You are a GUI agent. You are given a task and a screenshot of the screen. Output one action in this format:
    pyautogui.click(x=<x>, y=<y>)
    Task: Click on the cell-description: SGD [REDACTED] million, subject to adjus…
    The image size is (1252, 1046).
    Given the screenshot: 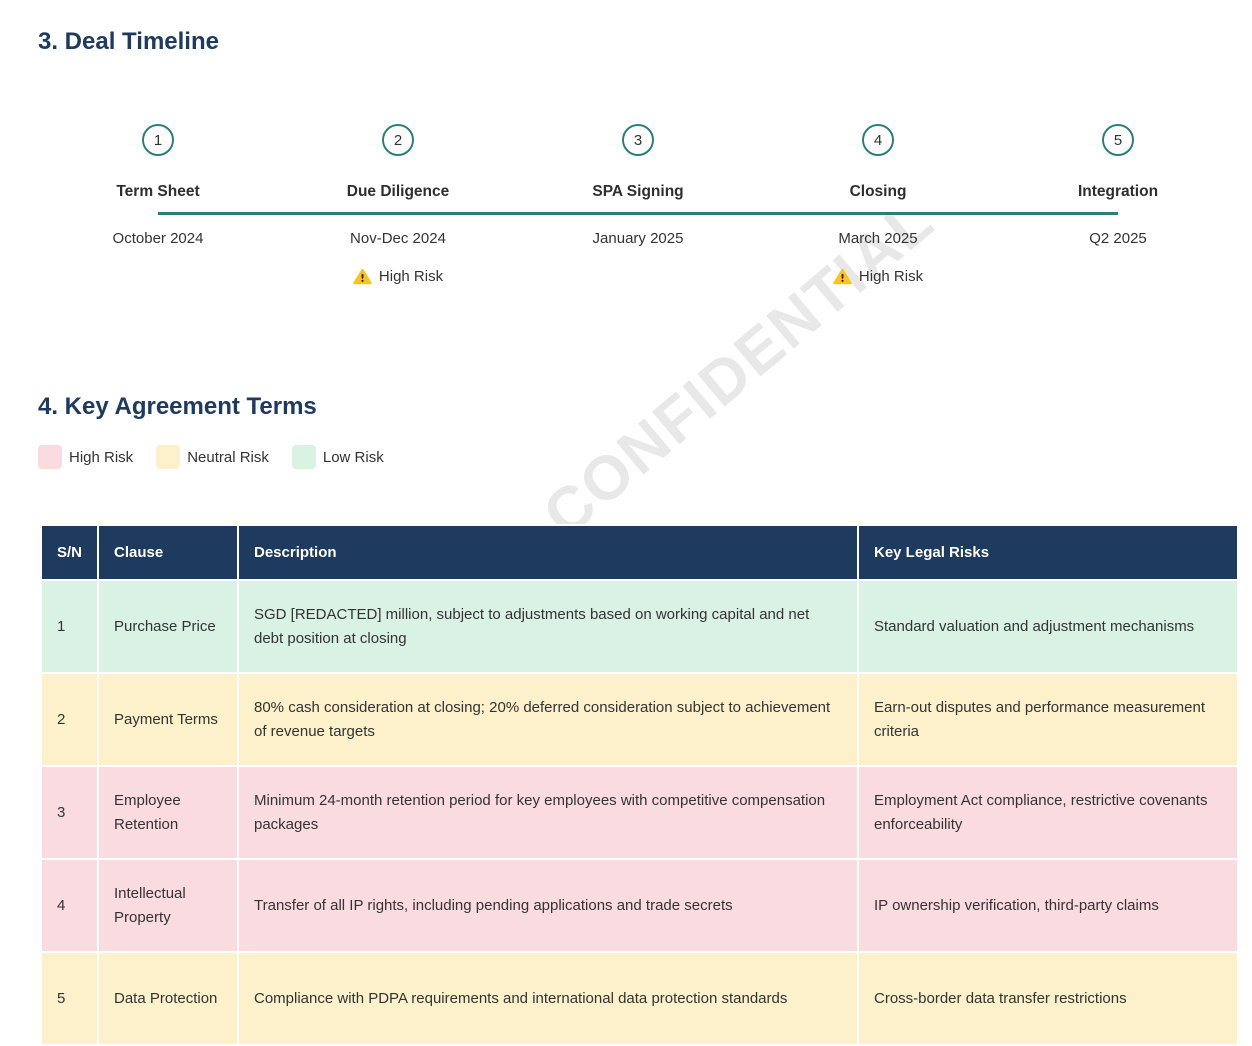 What is the action you would take?
    pyautogui.click(x=548, y=626)
    